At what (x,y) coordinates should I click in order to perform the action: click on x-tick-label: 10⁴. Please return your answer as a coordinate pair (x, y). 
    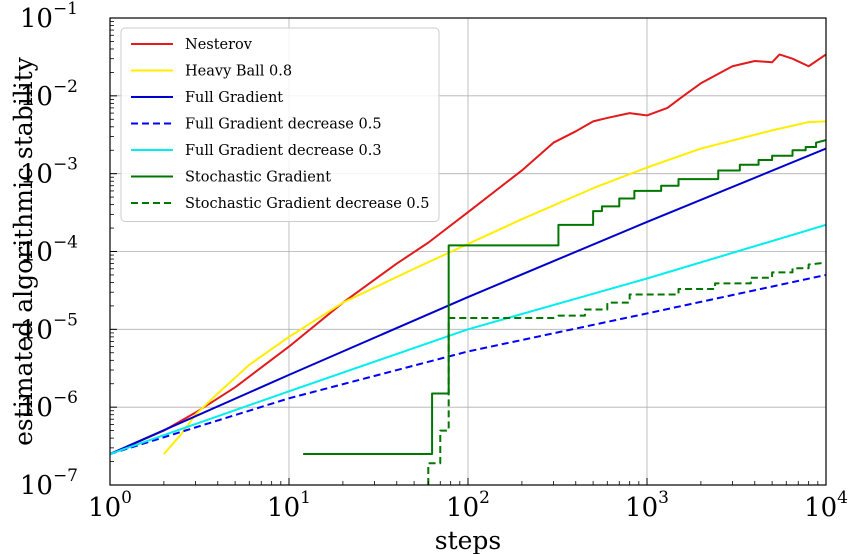
    Looking at the image, I should click on (826, 505).